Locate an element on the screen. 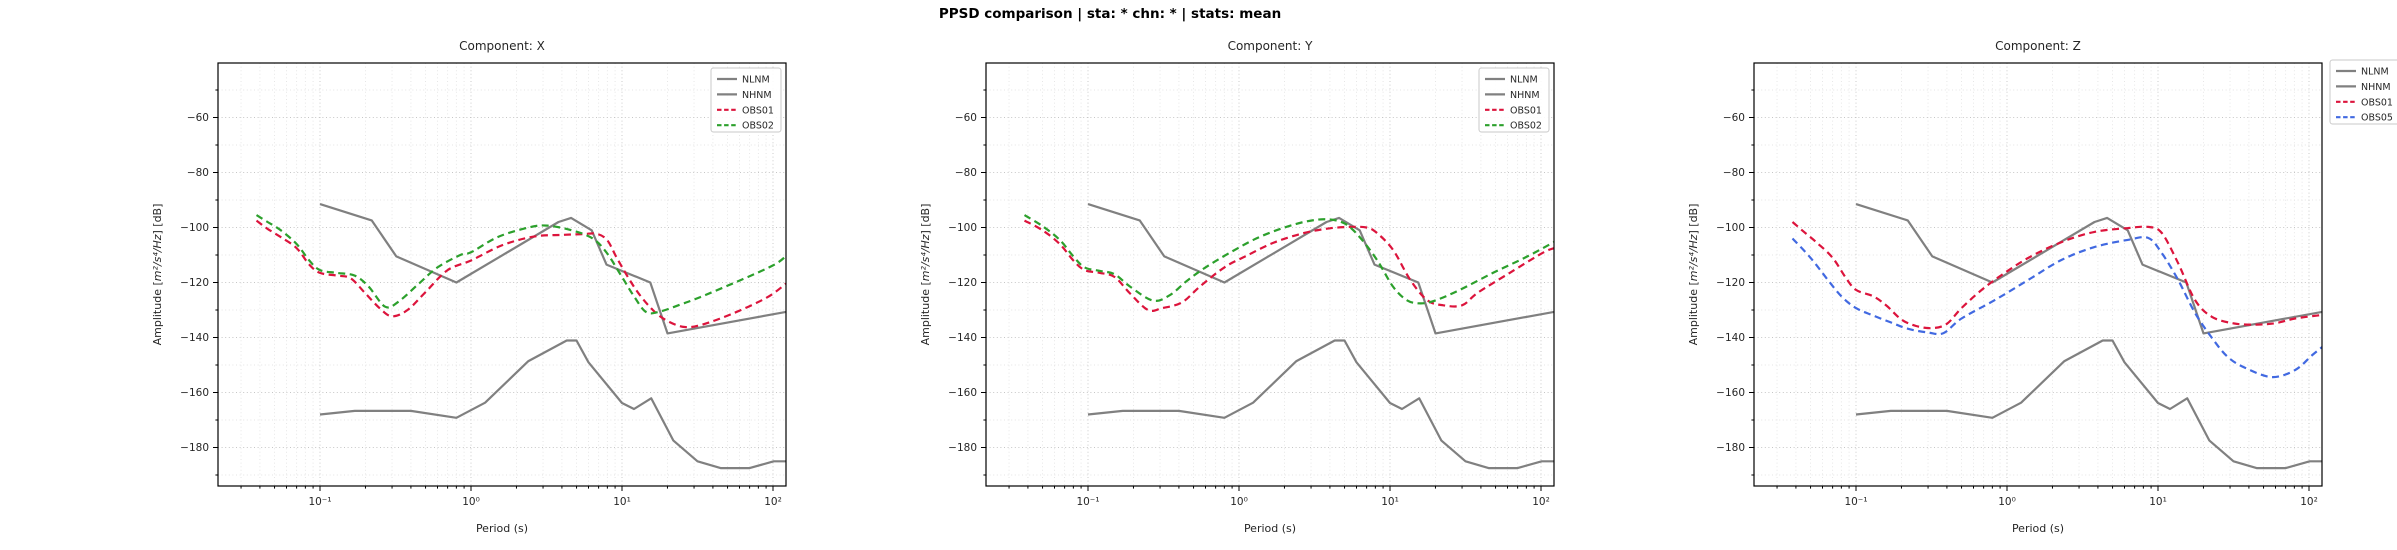  legend-label: OBS05 is located at coordinates (2377, 118).